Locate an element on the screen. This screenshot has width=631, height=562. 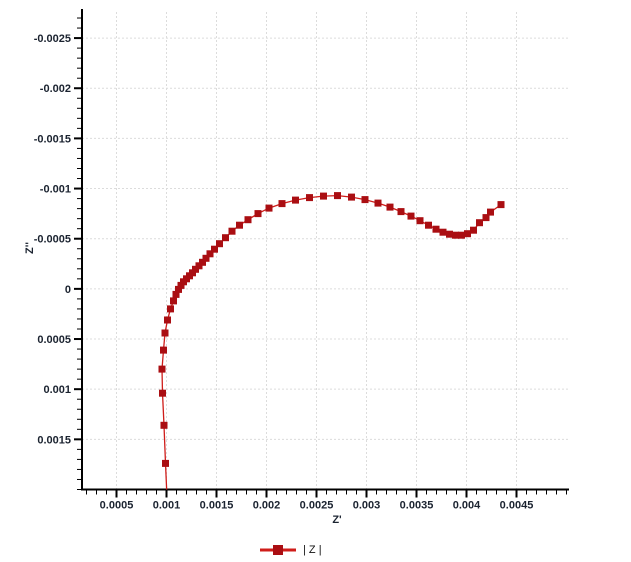
x-tick-label: 0.0015 is located at coordinates (217, 506).